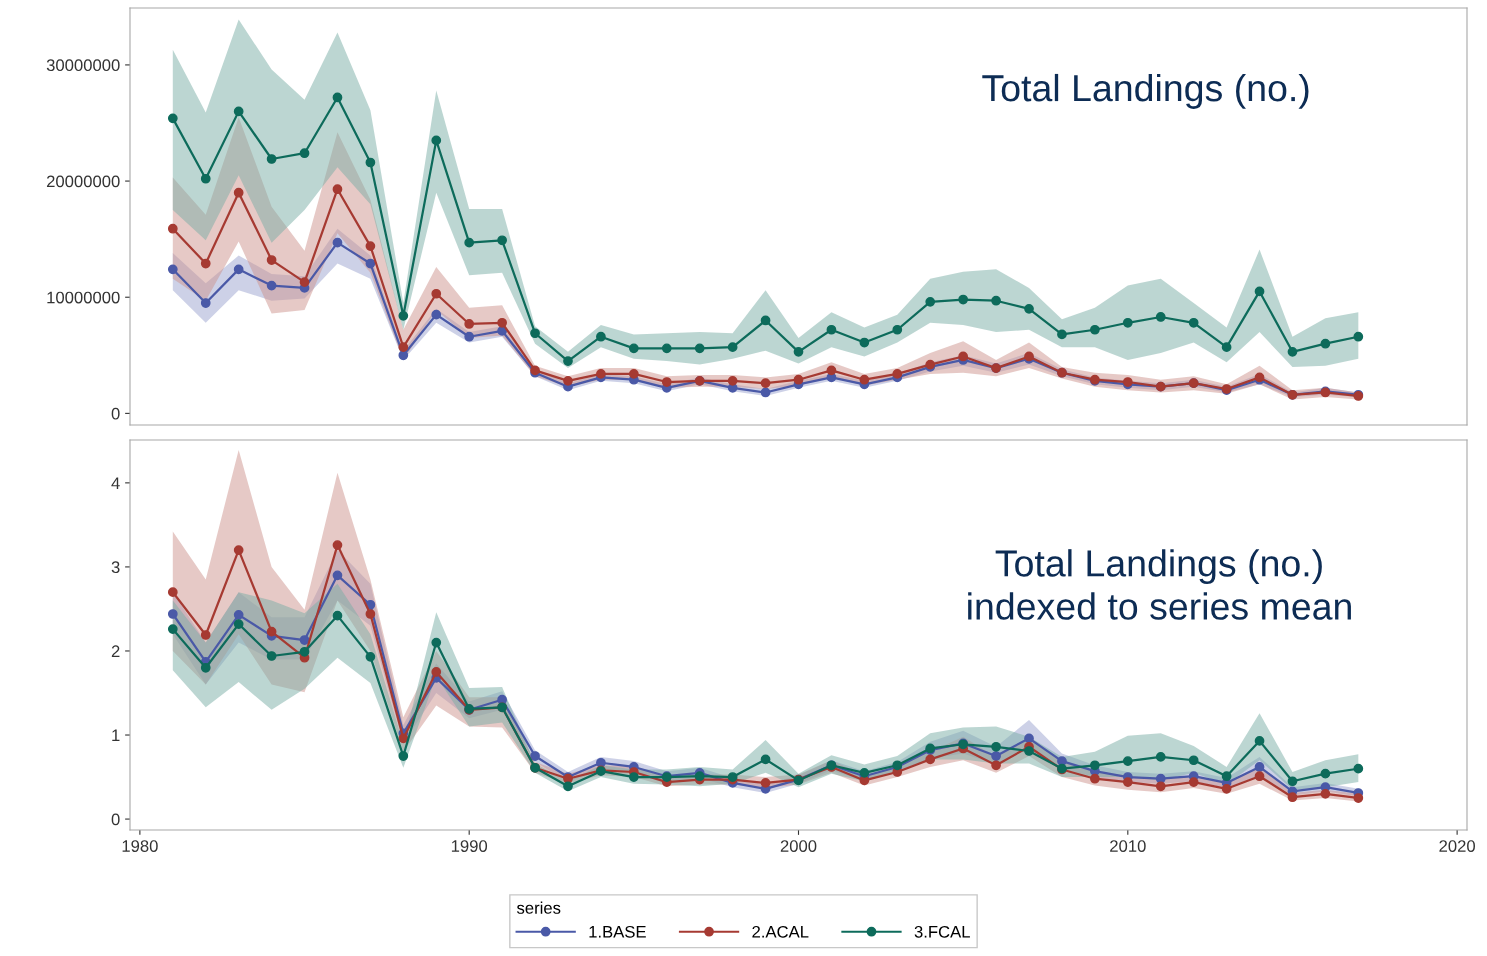 This screenshot has height=956, width=1487. What do you see at coordinates (83, 181) in the screenshot?
I see `y-tick-label: 20000000` at bounding box center [83, 181].